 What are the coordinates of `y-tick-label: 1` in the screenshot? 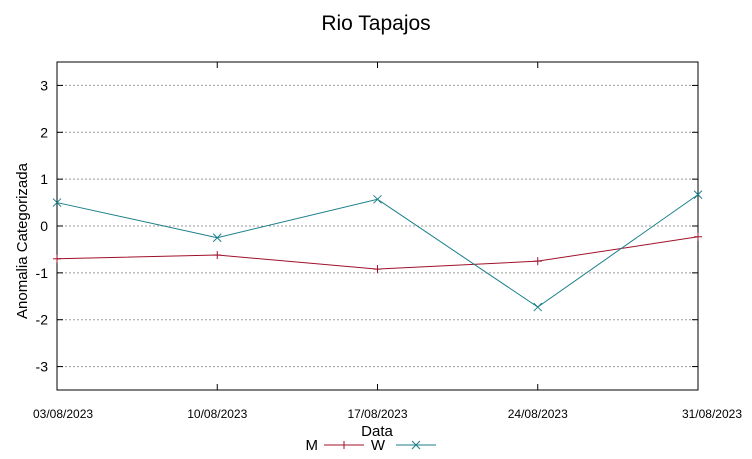 It's located at (44, 179).